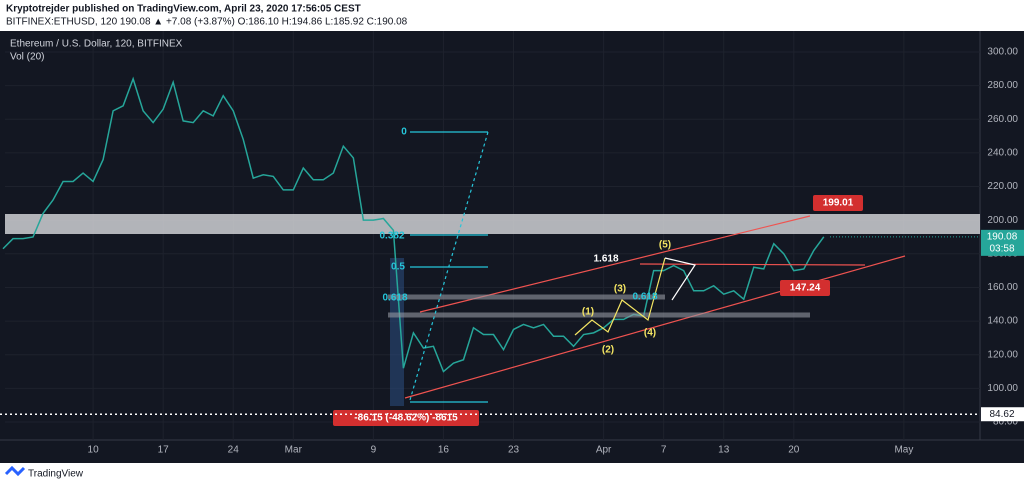 This screenshot has height=490, width=1024. Describe the element at coordinates (620, 289) in the screenshot. I see `annotation: (3)` at that location.